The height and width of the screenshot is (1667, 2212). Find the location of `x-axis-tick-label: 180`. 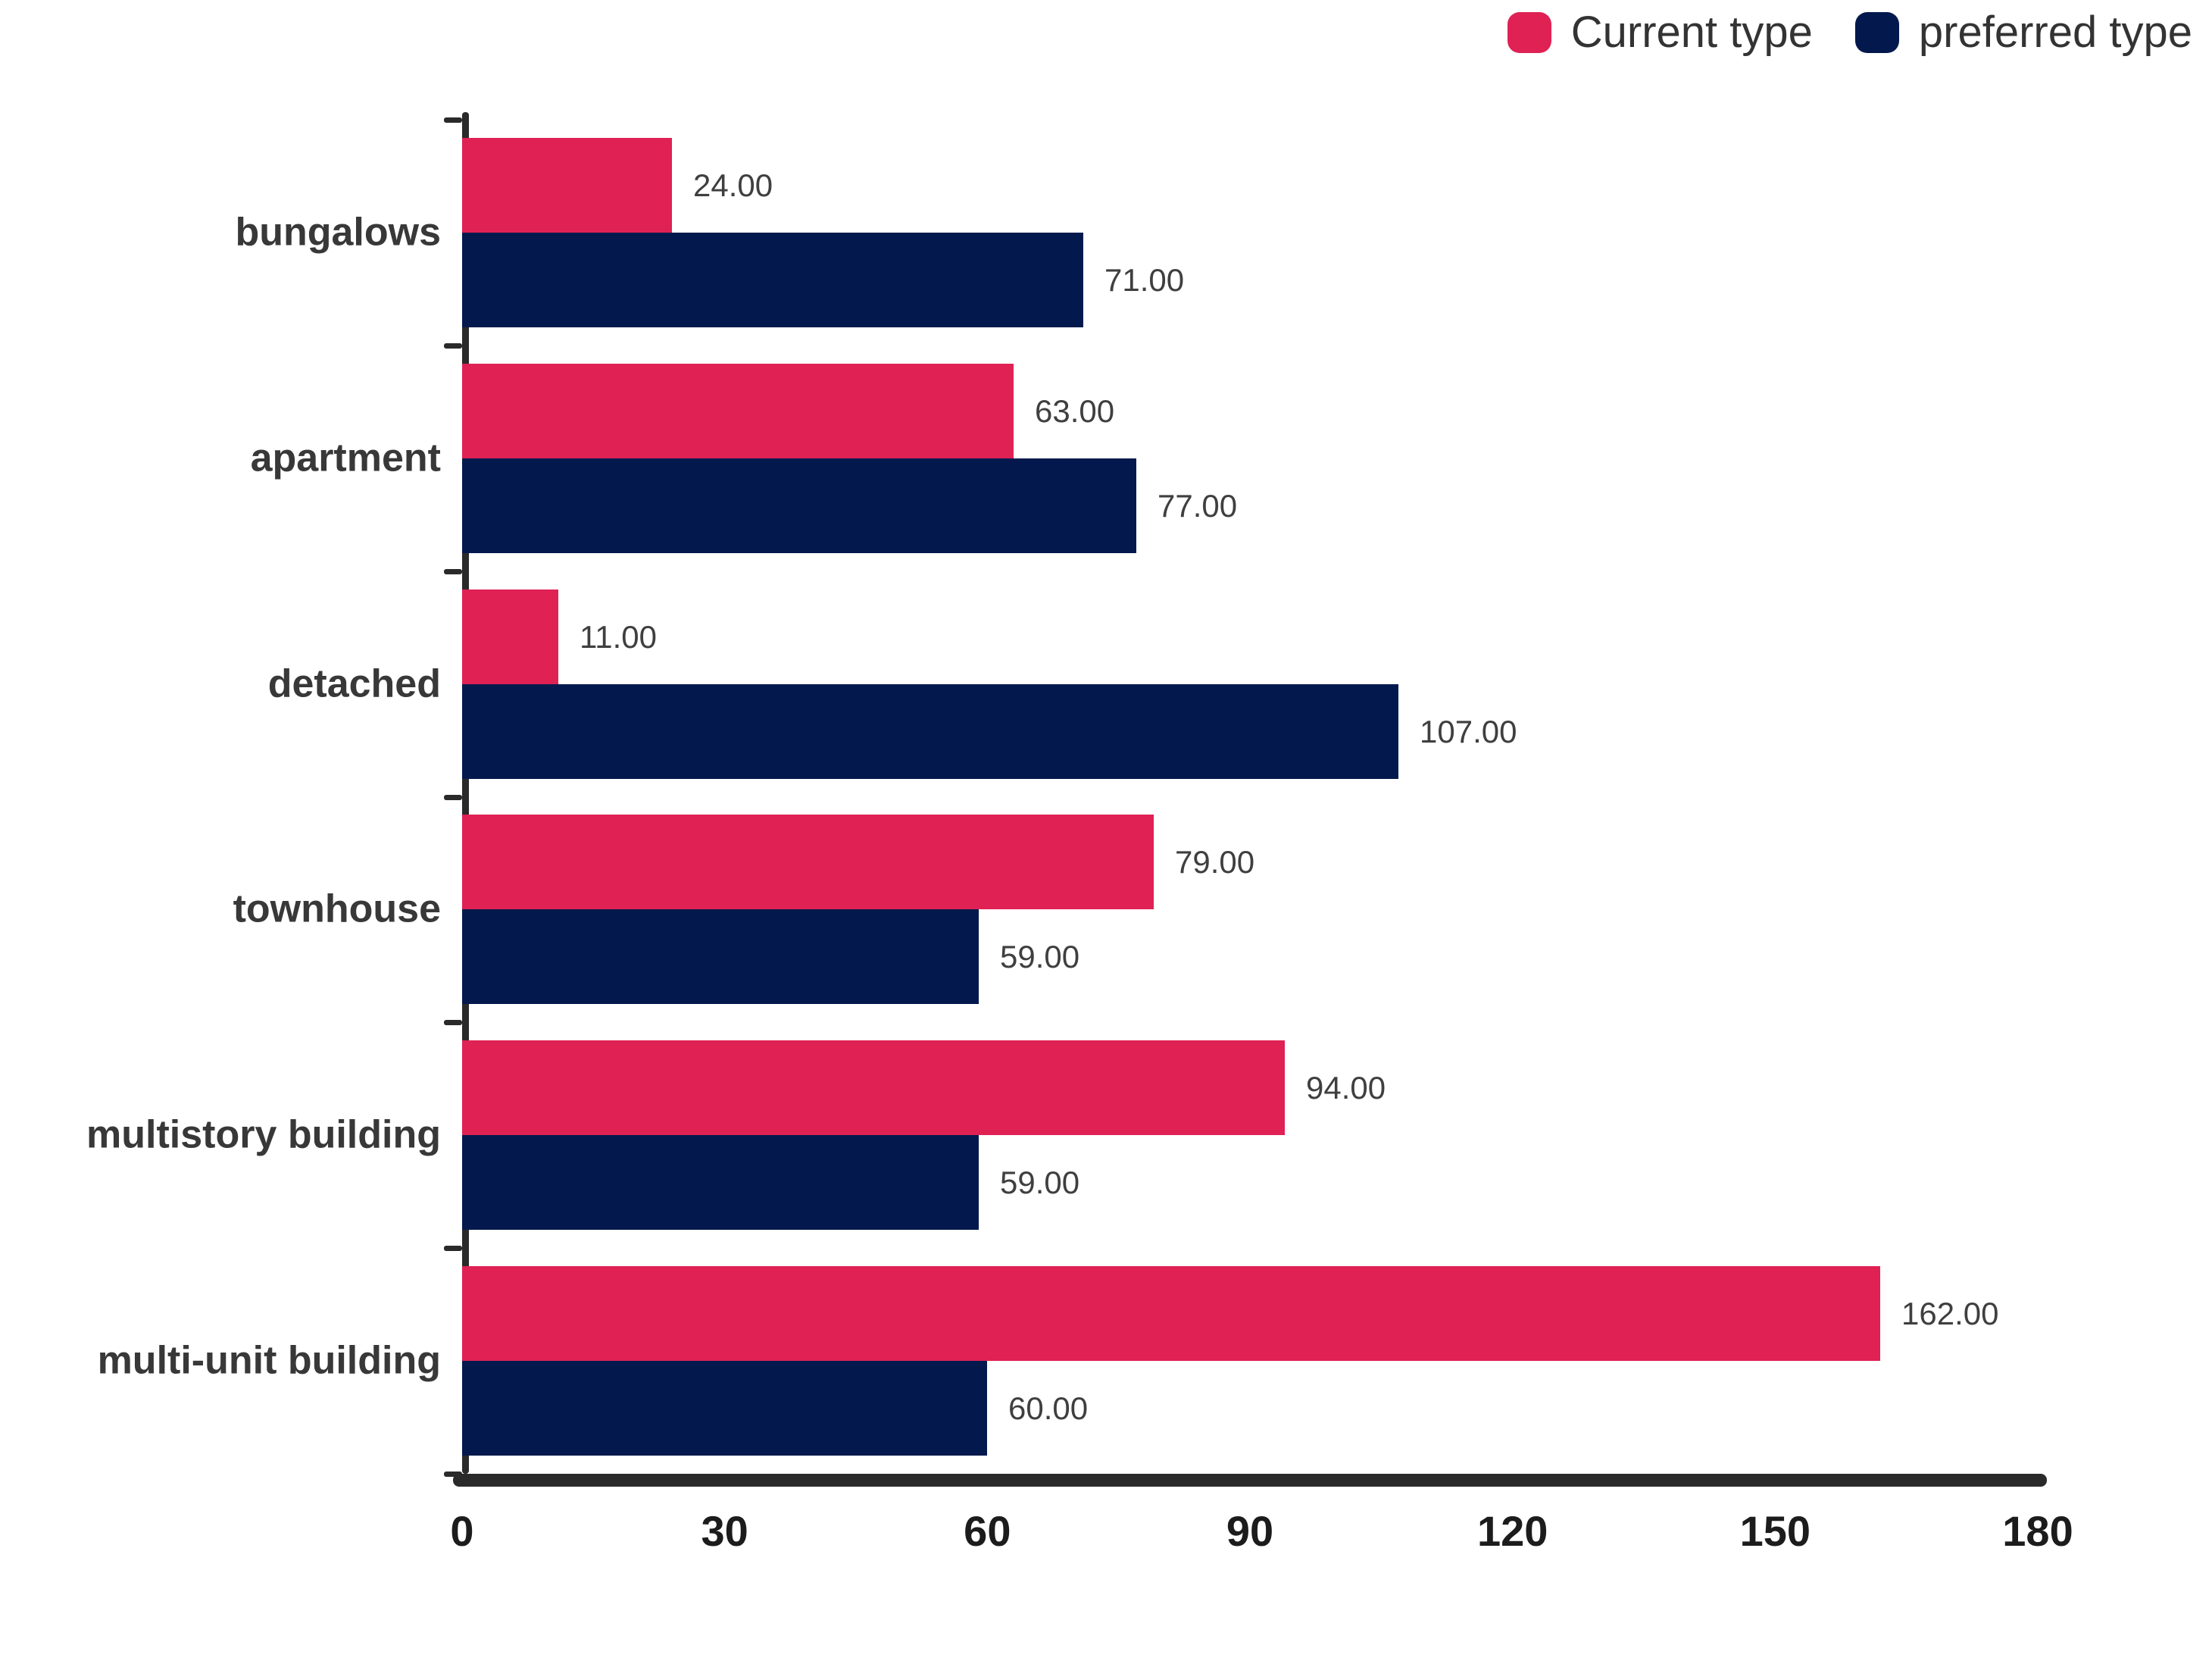

x-axis-tick-label: 180 is located at coordinates (2038, 1531).